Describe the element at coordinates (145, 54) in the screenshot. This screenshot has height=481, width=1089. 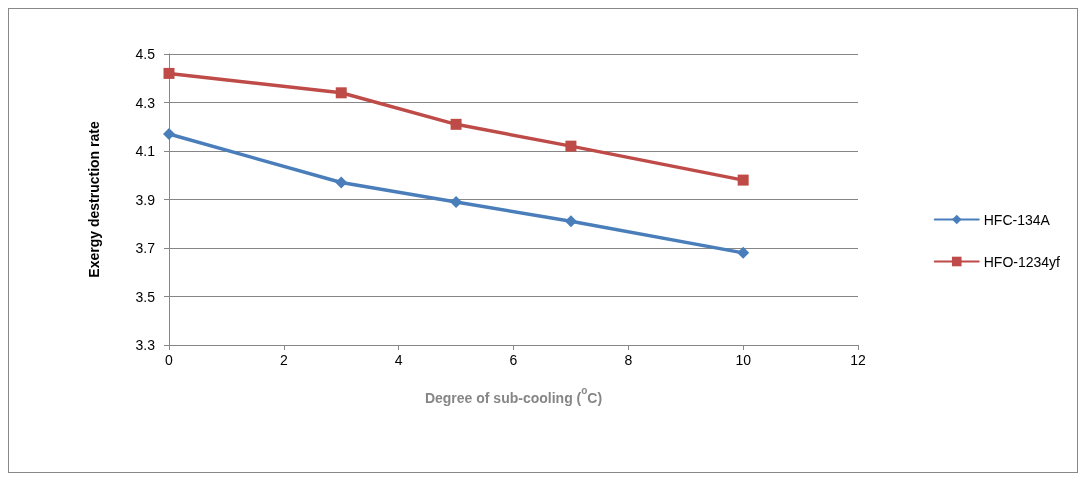
I see `y-tick-label: 4.5` at that location.